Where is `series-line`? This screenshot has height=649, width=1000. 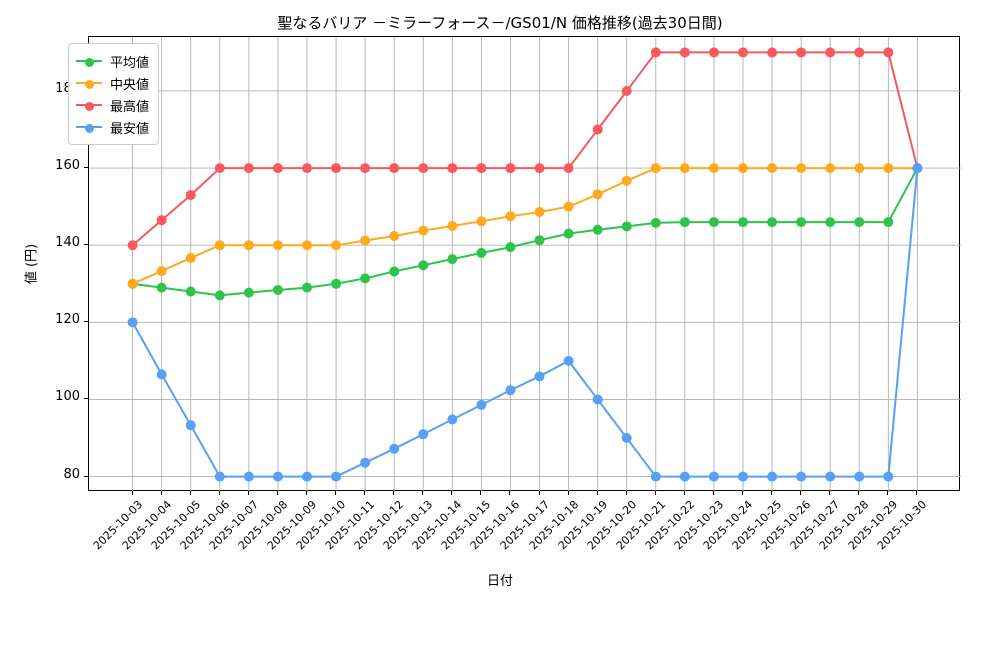
series-line is located at coordinates (525, 226).